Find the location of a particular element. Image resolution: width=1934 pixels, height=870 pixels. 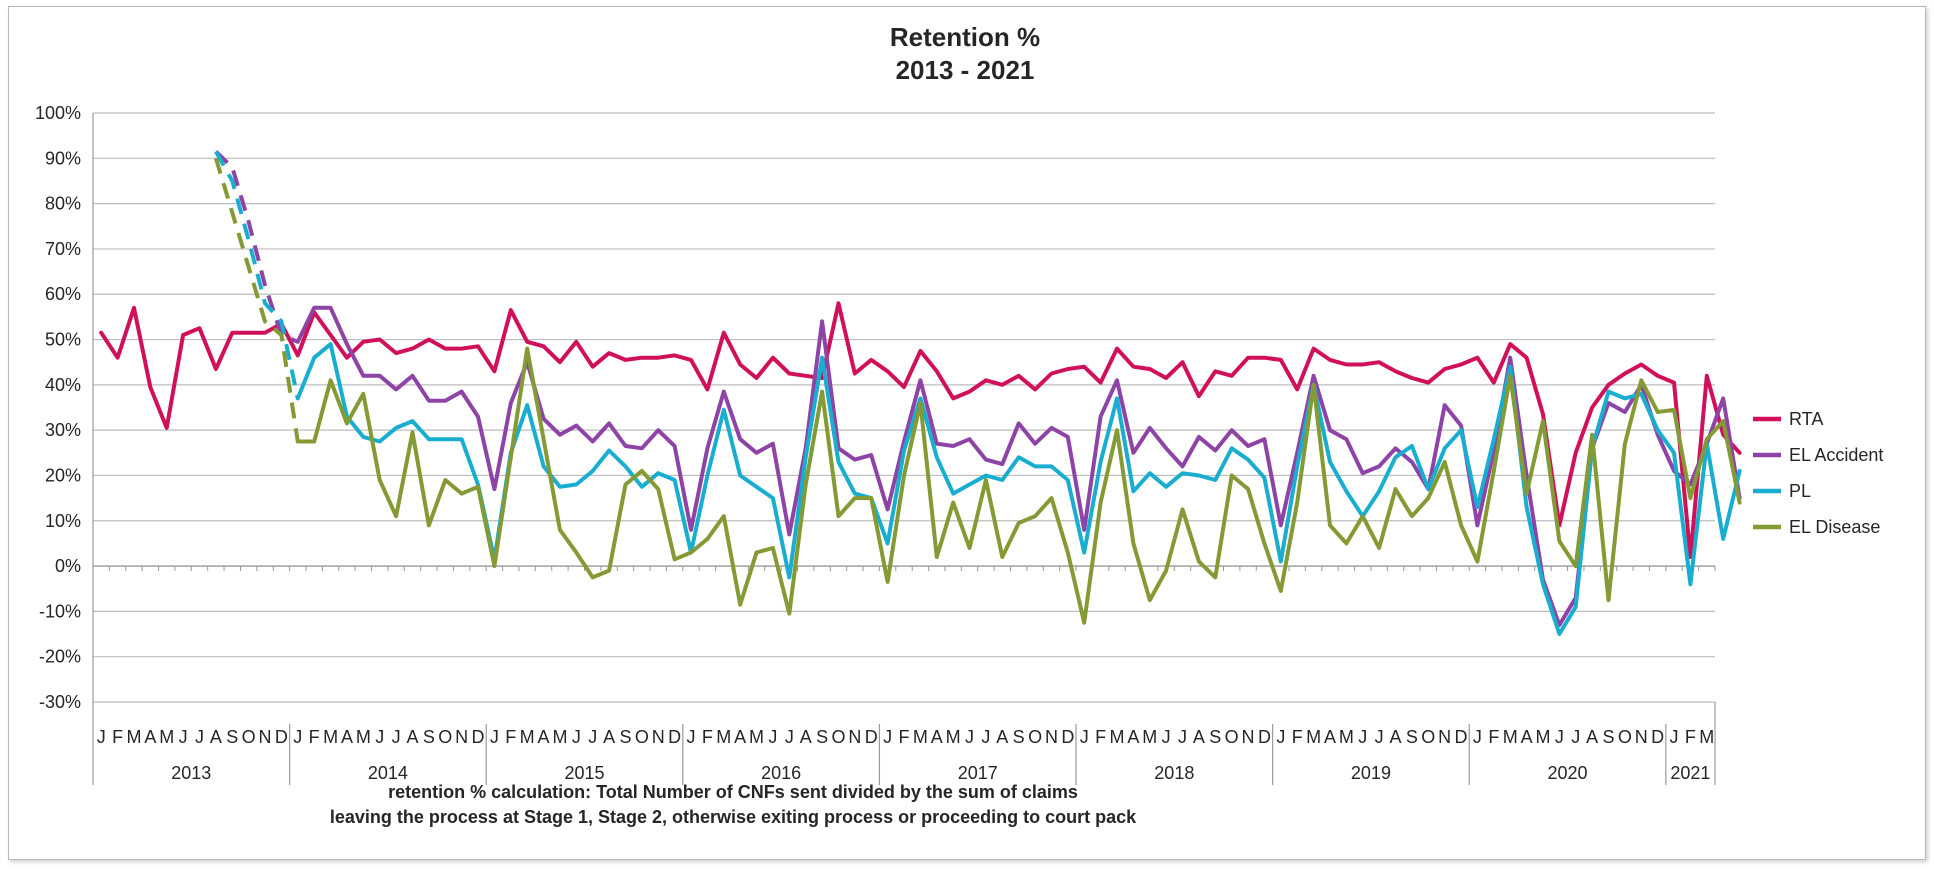

year-label: 2013 is located at coordinates (191, 773).